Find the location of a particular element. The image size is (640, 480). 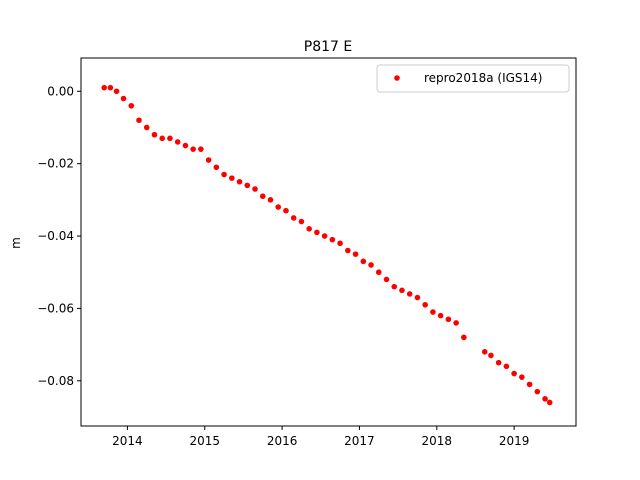

y-axis: 0.00 −0.02 −0.04 −0.06 −0.08 is located at coordinates (59, 236).